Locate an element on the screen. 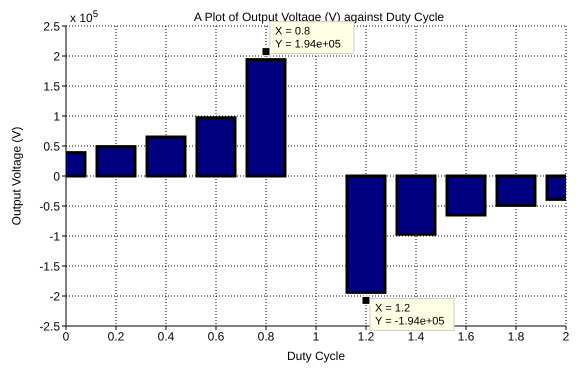 The image size is (578, 374). x-tick-label: 1.6 is located at coordinates (466, 337).